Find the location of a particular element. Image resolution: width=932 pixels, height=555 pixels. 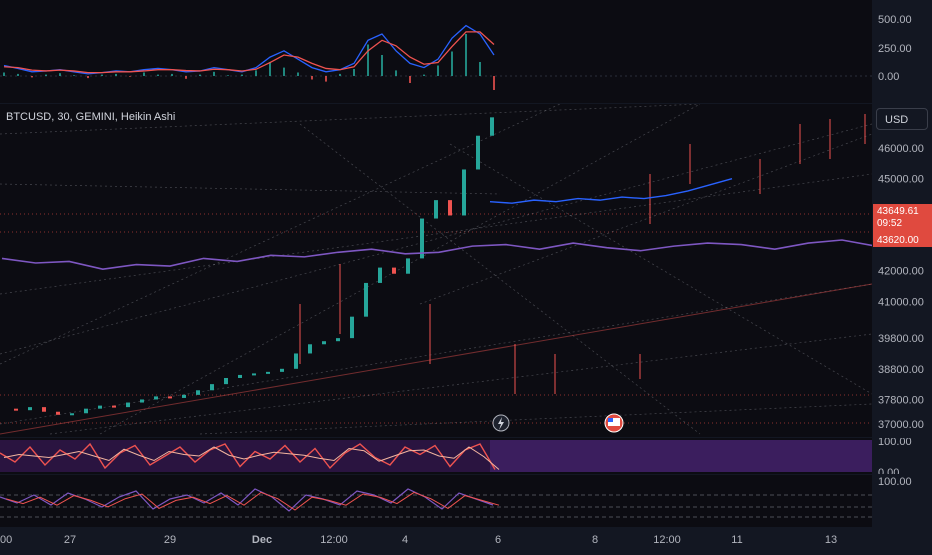

oscillator-top-tick: 0.00 is located at coordinates (888, 77).